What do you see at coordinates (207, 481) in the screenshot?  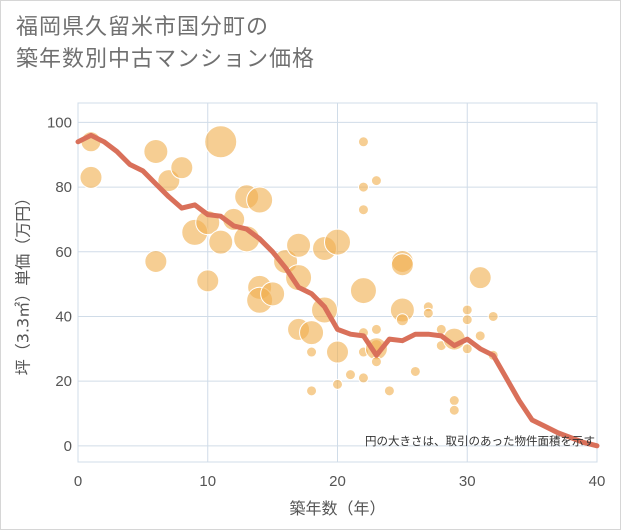 I see `x-tick-label: 10` at bounding box center [207, 481].